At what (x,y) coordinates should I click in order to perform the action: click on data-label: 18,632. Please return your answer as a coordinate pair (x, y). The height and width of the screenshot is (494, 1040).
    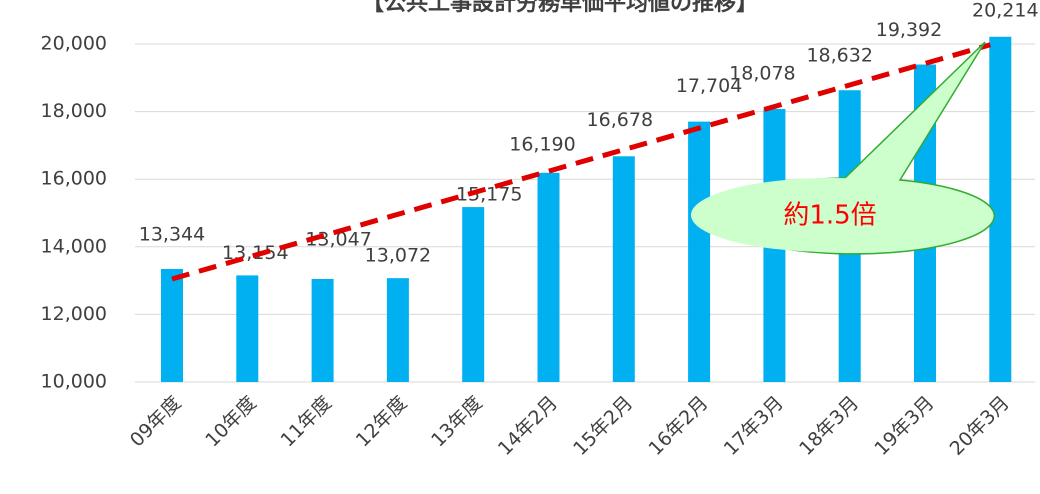
    Looking at the image, I should click on (839, 56).